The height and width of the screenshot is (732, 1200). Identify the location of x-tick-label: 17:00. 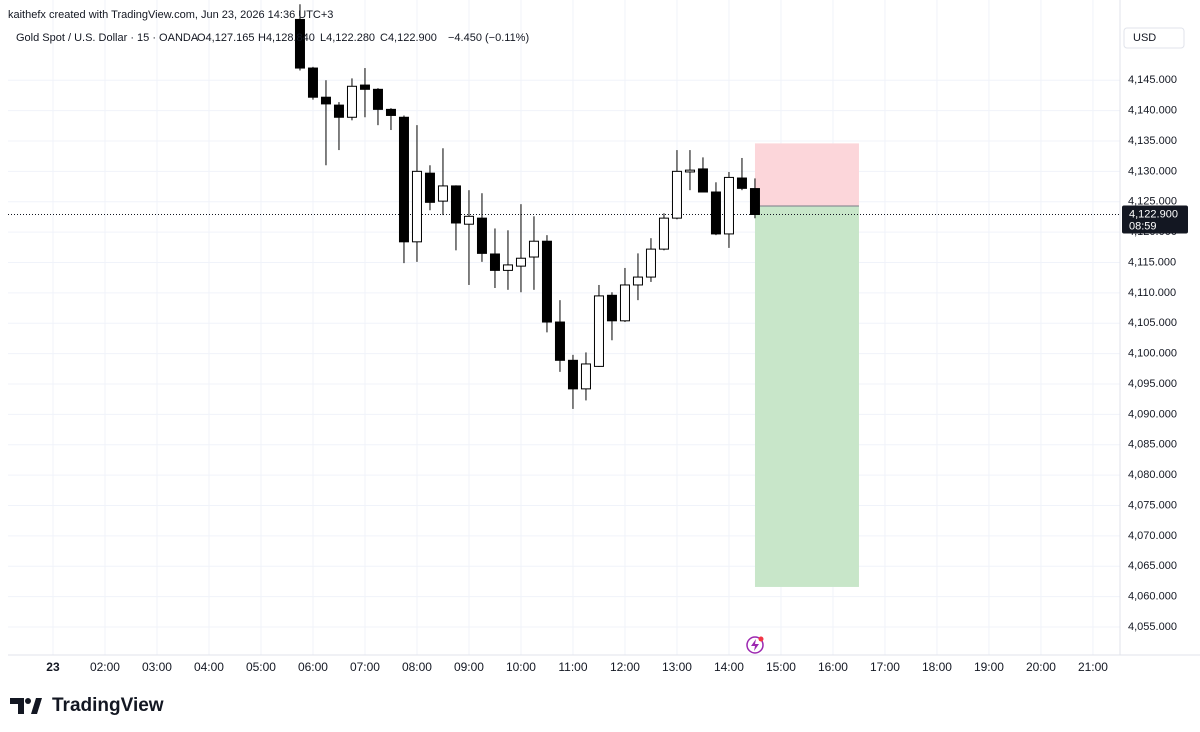
(885, 667).